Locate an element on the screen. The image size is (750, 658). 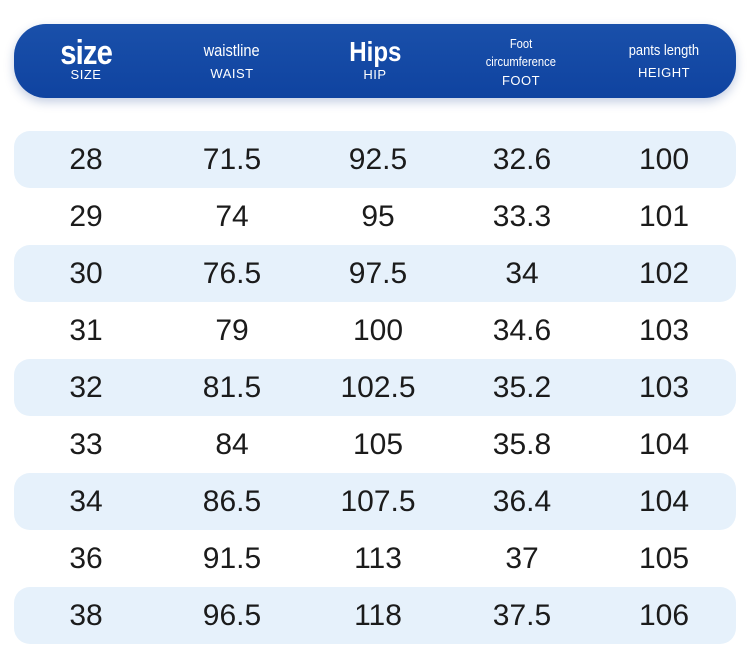
cell-size: 30 is located at coordinates (86, 273).